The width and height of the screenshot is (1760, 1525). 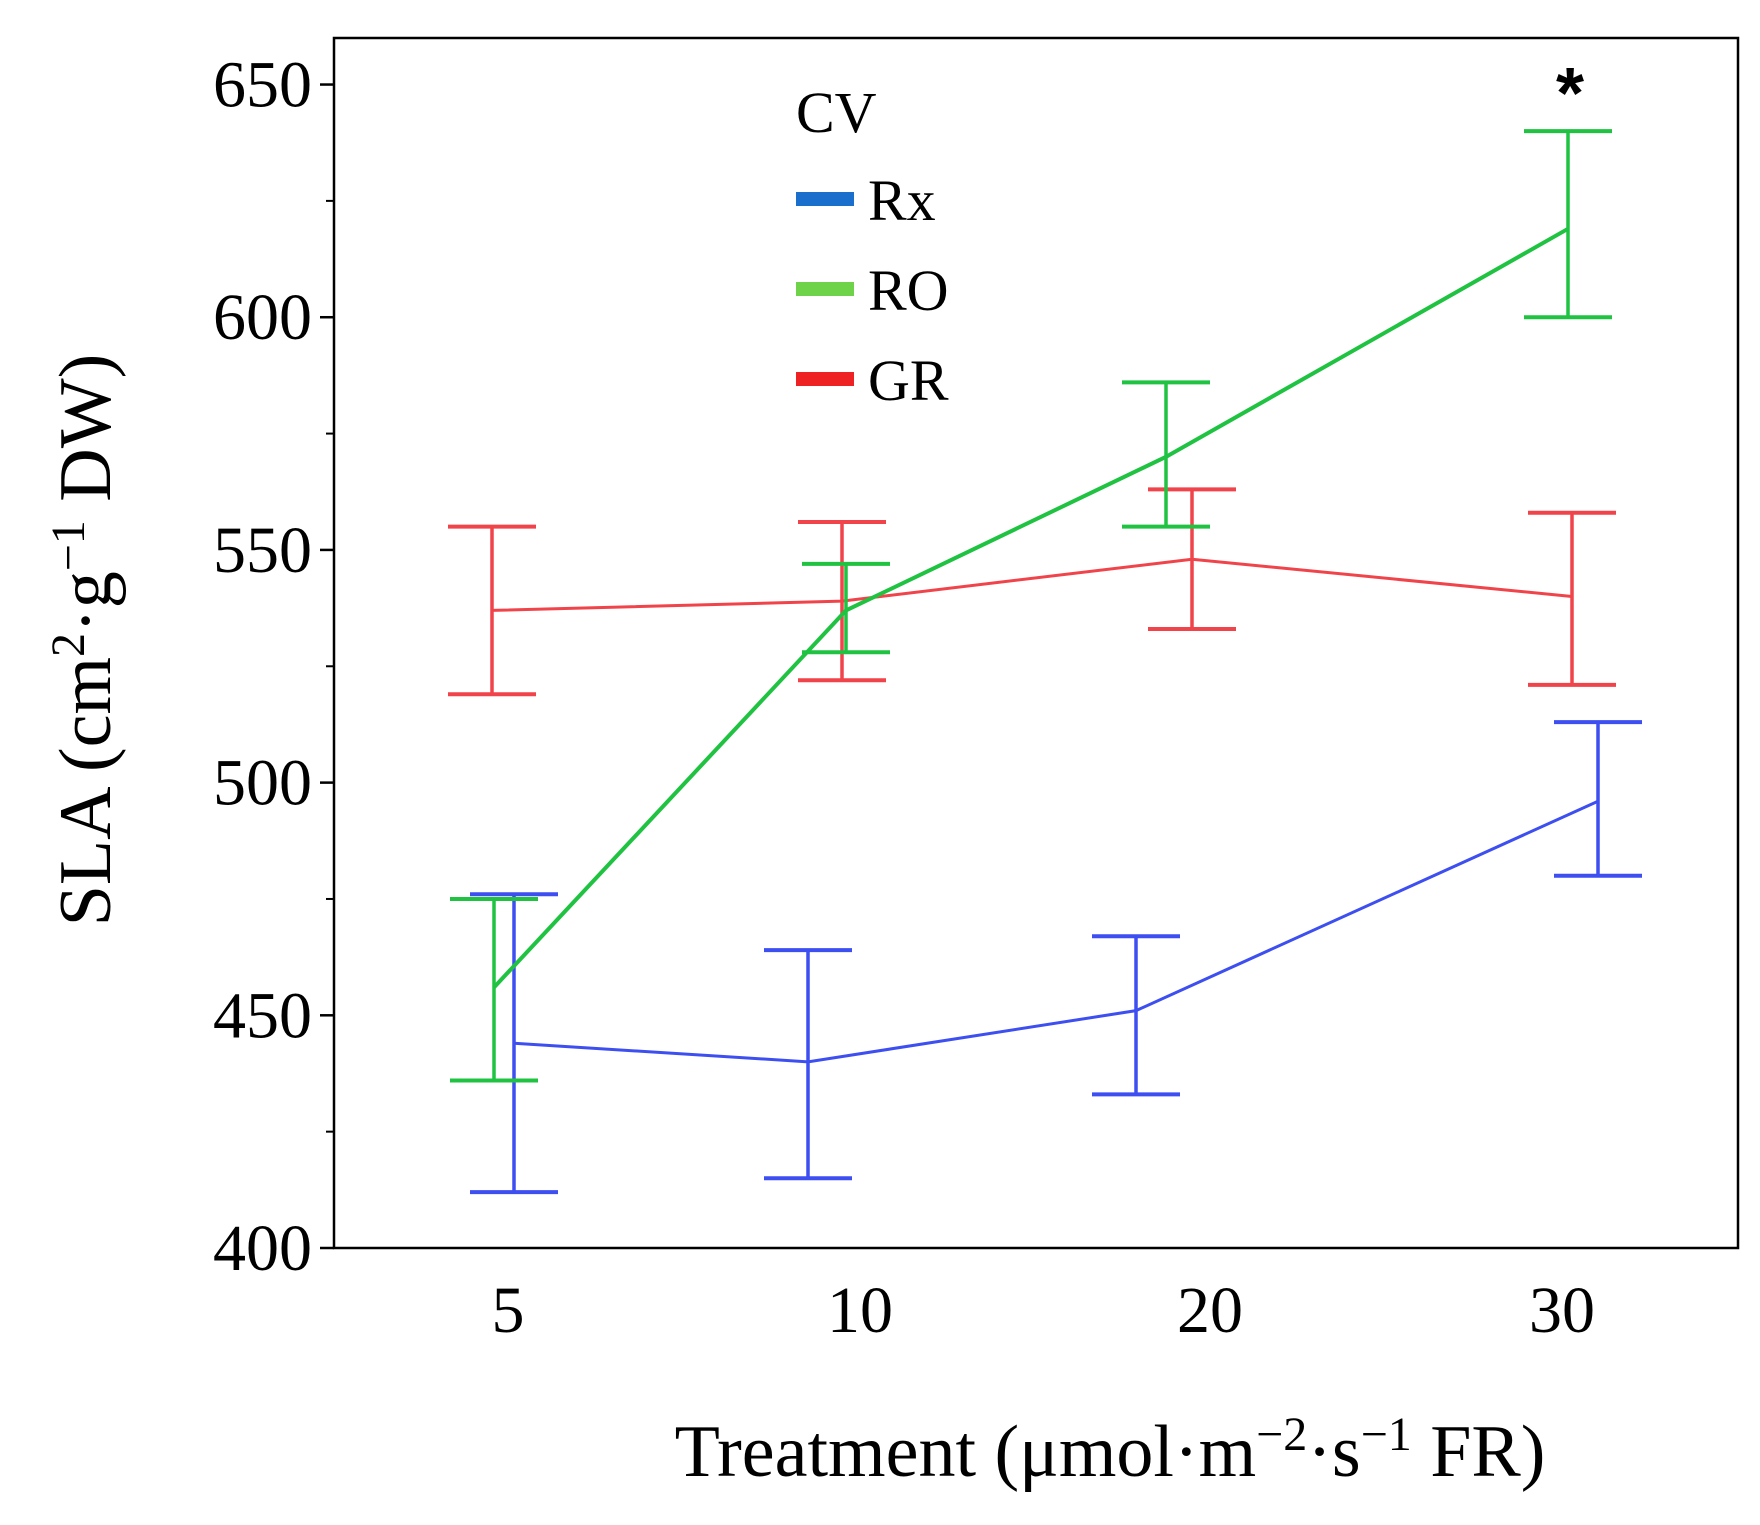 I want to click on x-tick-label-20: 20, so click(x=1210, y=1310).